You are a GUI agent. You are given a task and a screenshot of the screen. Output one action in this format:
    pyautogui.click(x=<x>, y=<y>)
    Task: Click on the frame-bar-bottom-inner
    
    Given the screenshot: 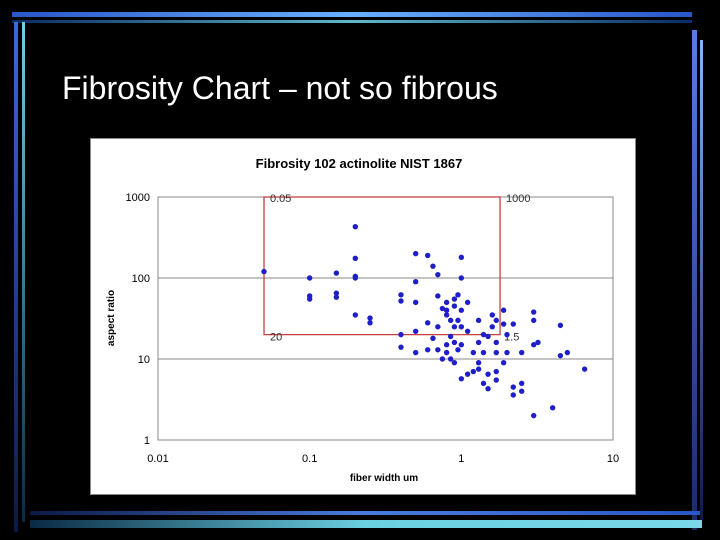 What is the action you would take?
    pyautogui.click(x=366, y=524)
    